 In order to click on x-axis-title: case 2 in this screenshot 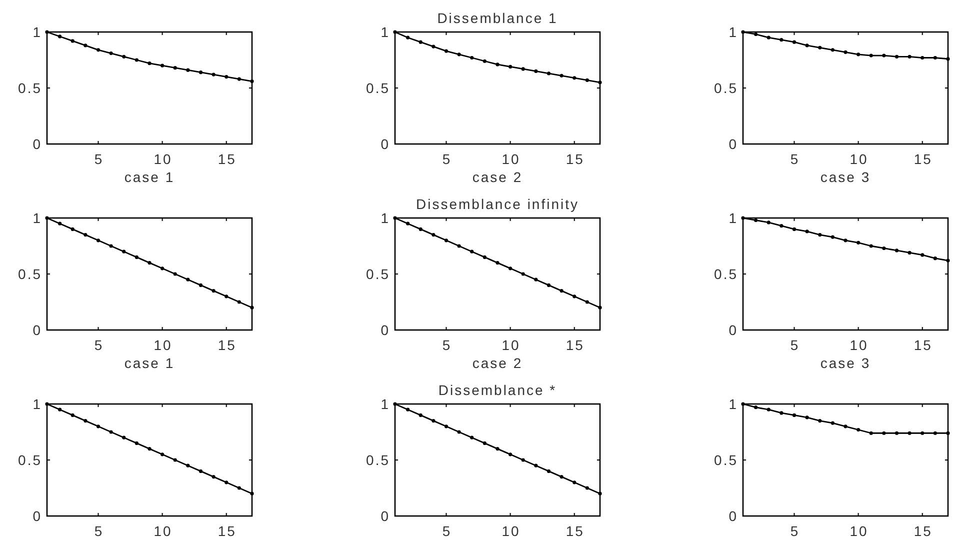, I will do `click(497, 177)`.